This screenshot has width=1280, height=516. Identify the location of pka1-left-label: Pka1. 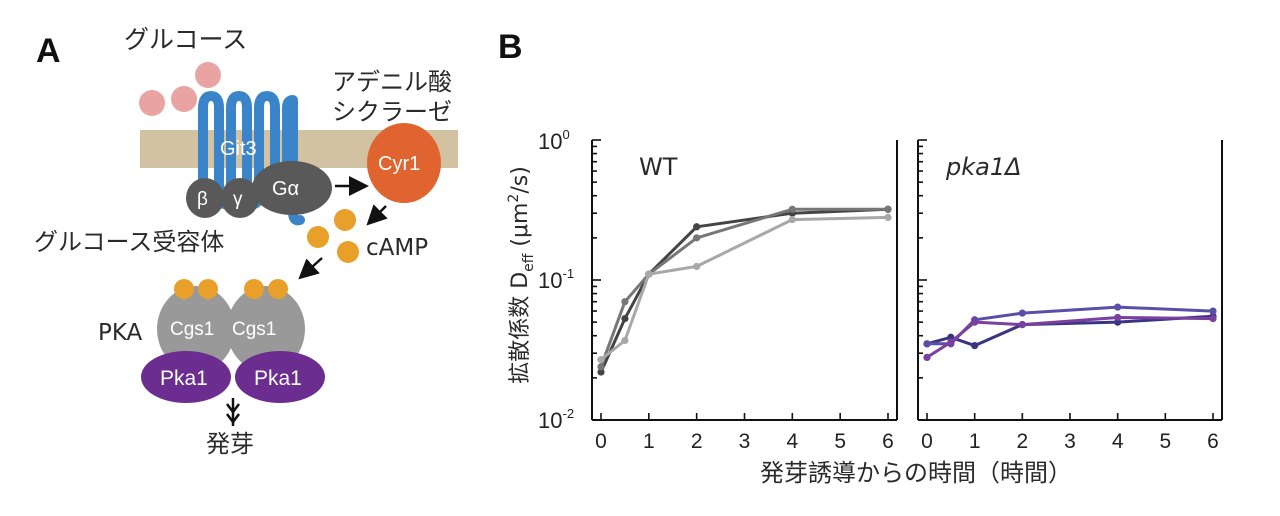
(184, 378).